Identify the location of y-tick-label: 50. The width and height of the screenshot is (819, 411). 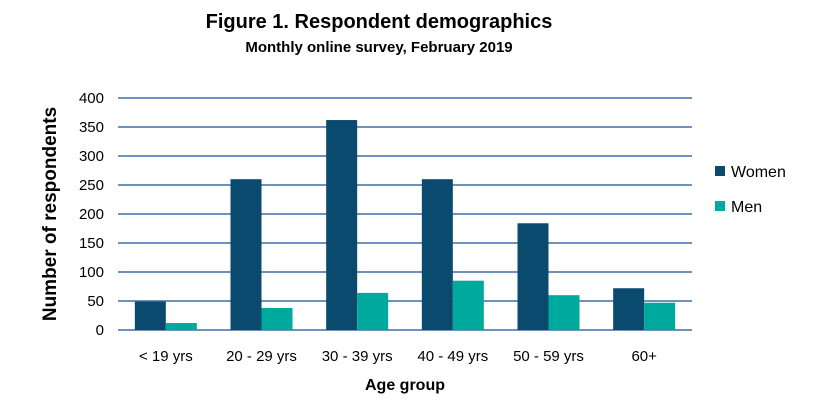
(95, 301).